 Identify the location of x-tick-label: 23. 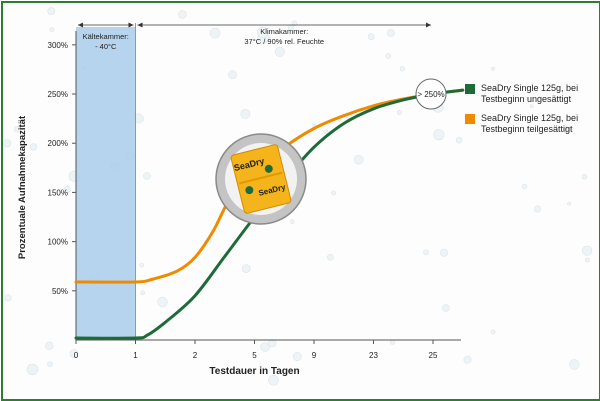
(373, 355).